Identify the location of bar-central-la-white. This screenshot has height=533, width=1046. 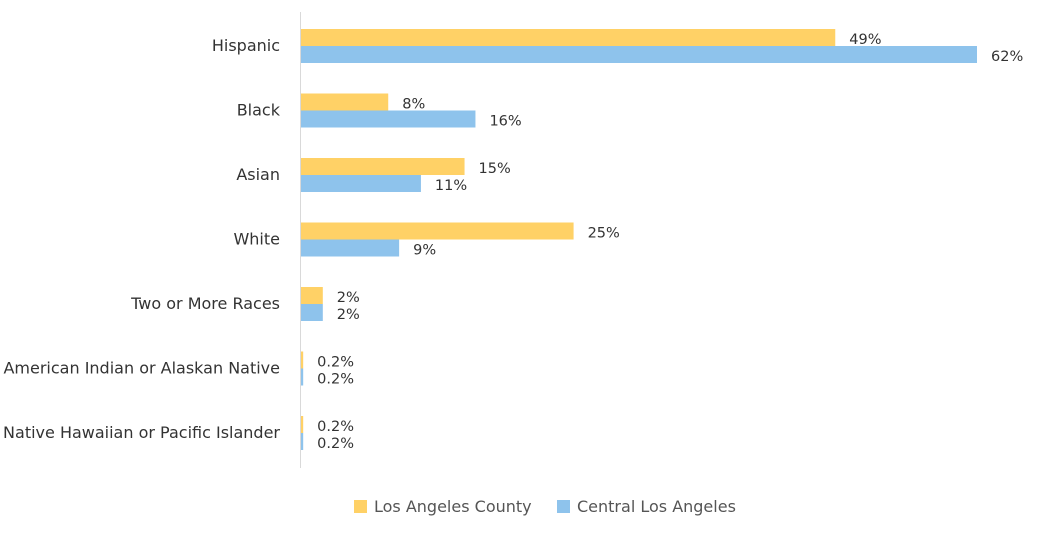
(350, 248).